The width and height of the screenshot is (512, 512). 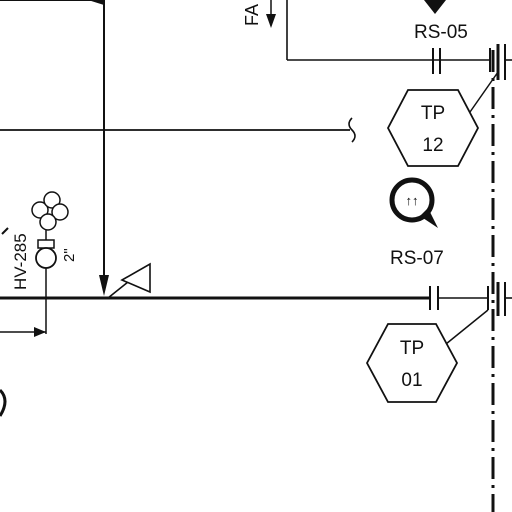 I want to click on rs07-label: RS-07, so click(x=417, y=258).